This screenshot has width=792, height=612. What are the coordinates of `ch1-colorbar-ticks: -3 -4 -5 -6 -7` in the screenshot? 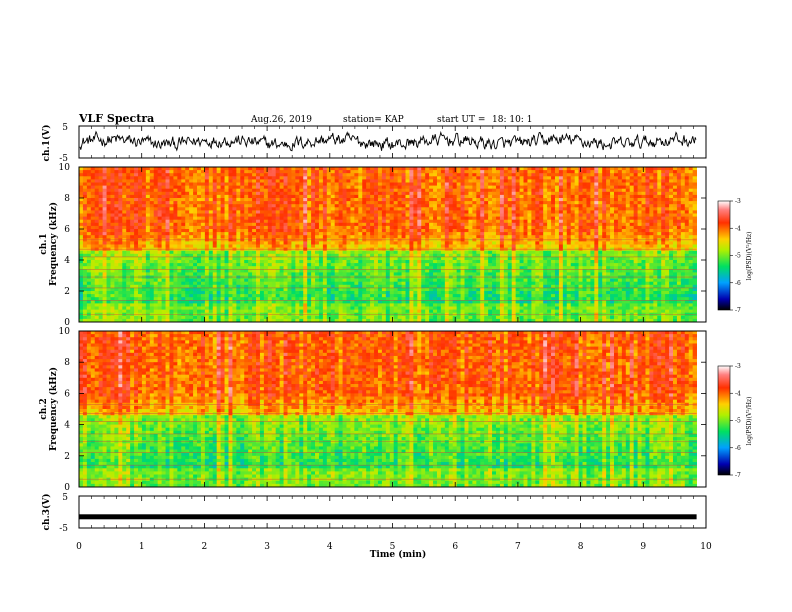 It's located at (735, 256).